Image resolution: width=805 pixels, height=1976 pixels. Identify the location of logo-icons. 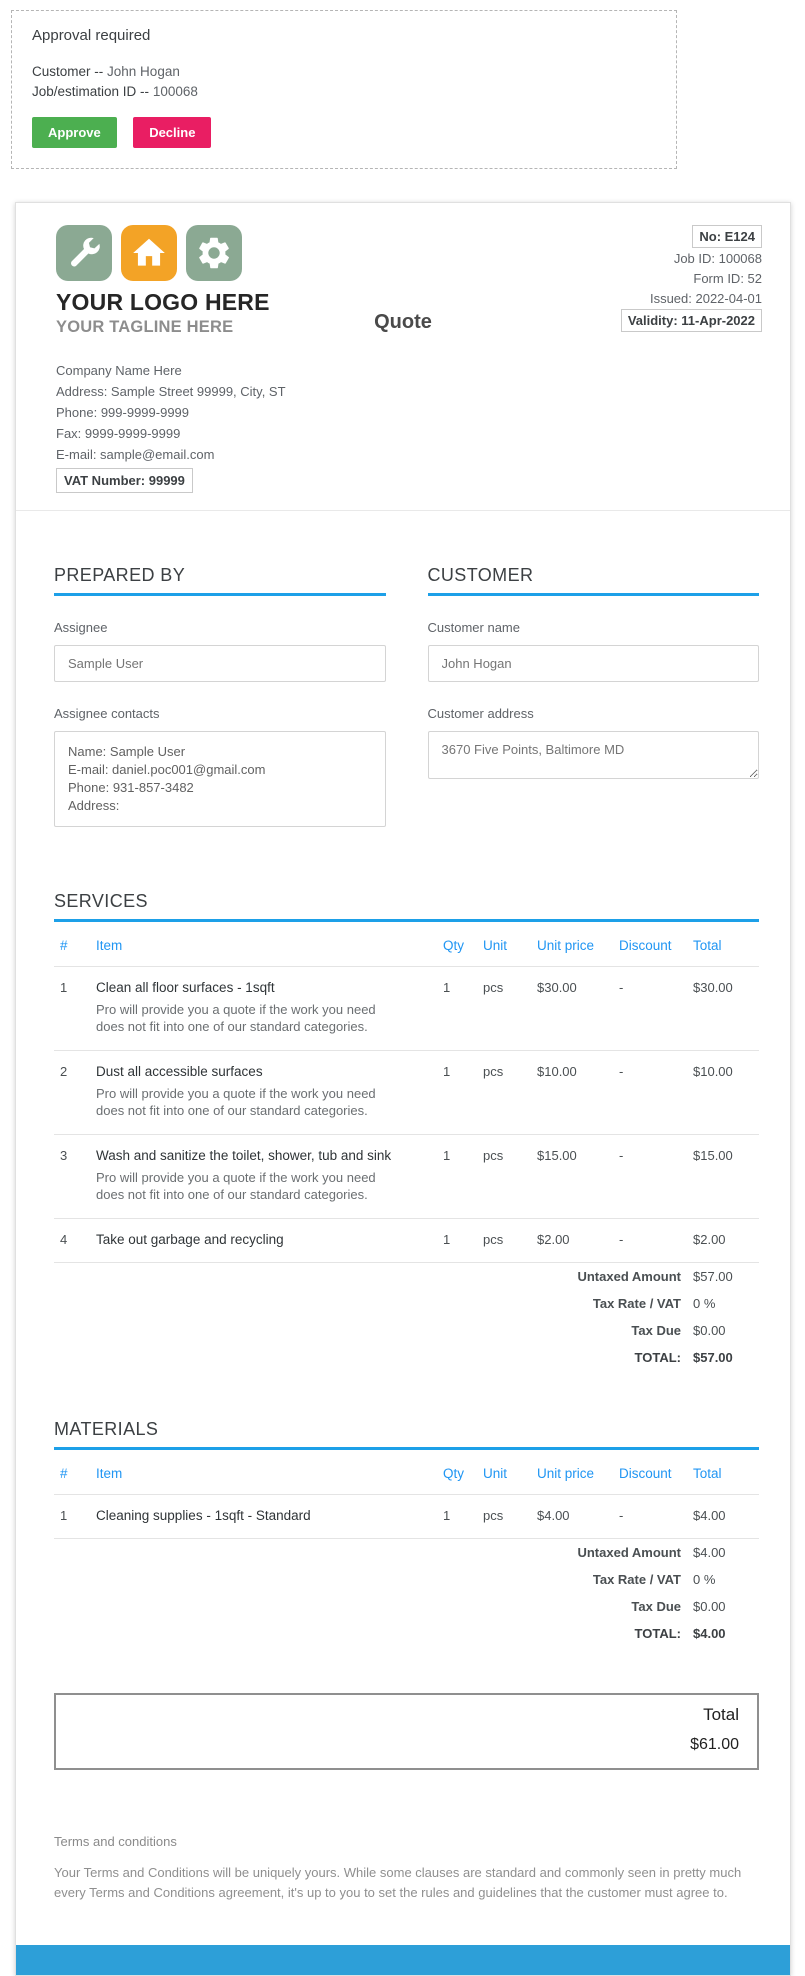
(163, 253).